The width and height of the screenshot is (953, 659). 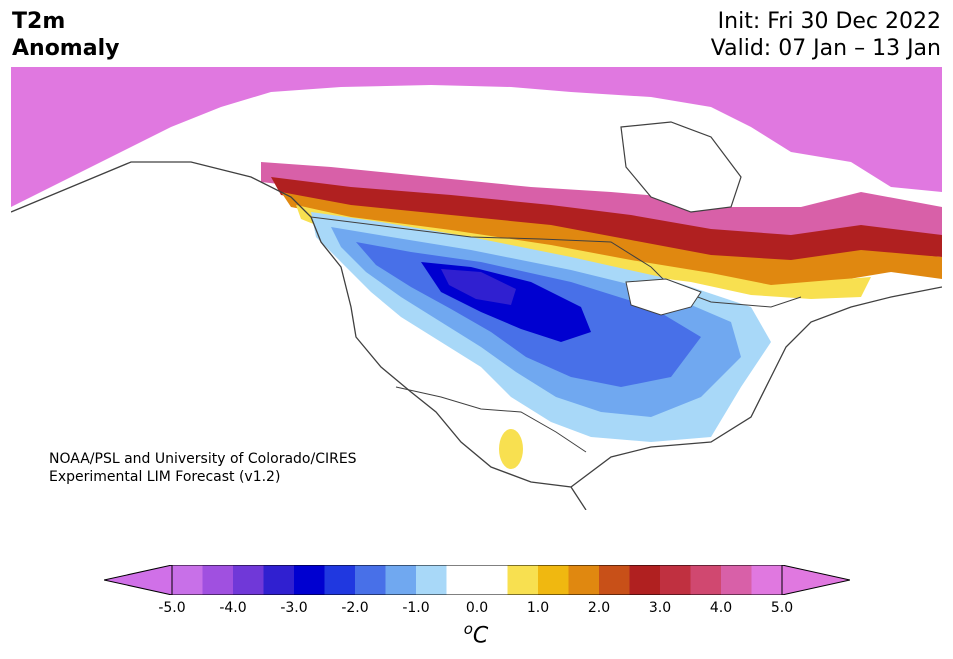 I want to click on great-lakes, so click(x=663, y=297).